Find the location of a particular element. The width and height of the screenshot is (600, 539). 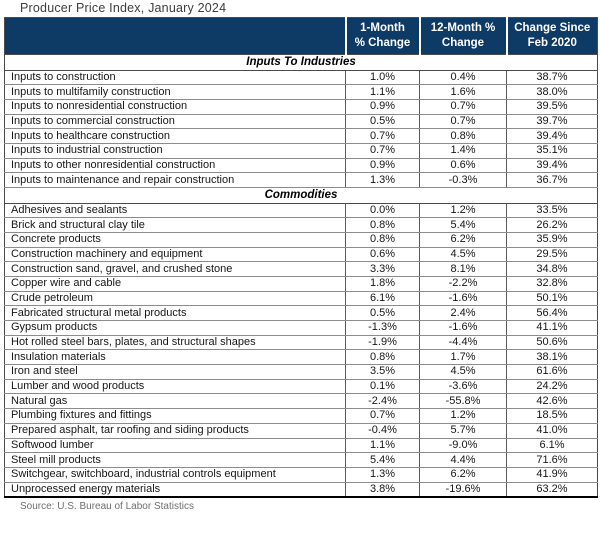

col-header-1-month-line1: 1-Month is located at coordinates (382, 28).